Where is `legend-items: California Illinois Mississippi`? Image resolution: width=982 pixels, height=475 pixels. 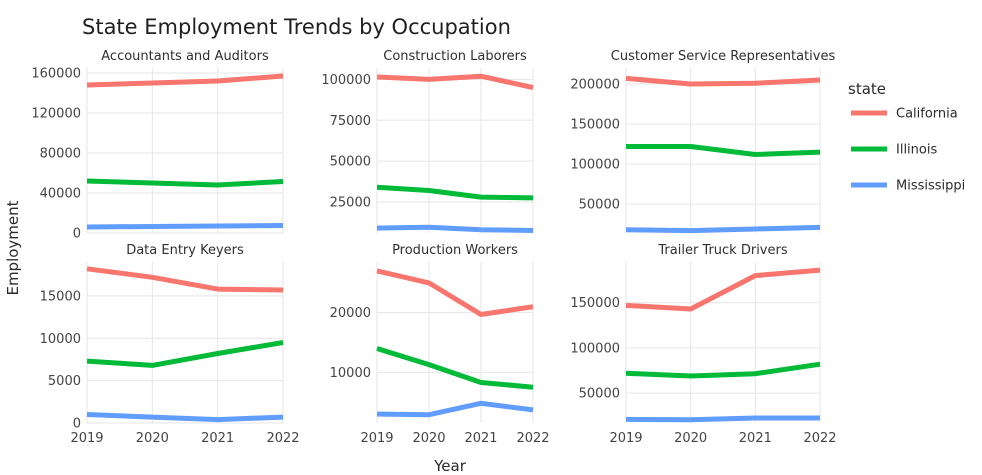
legend-items: California Illinois Mississippi is located at coordinates (908, 150).